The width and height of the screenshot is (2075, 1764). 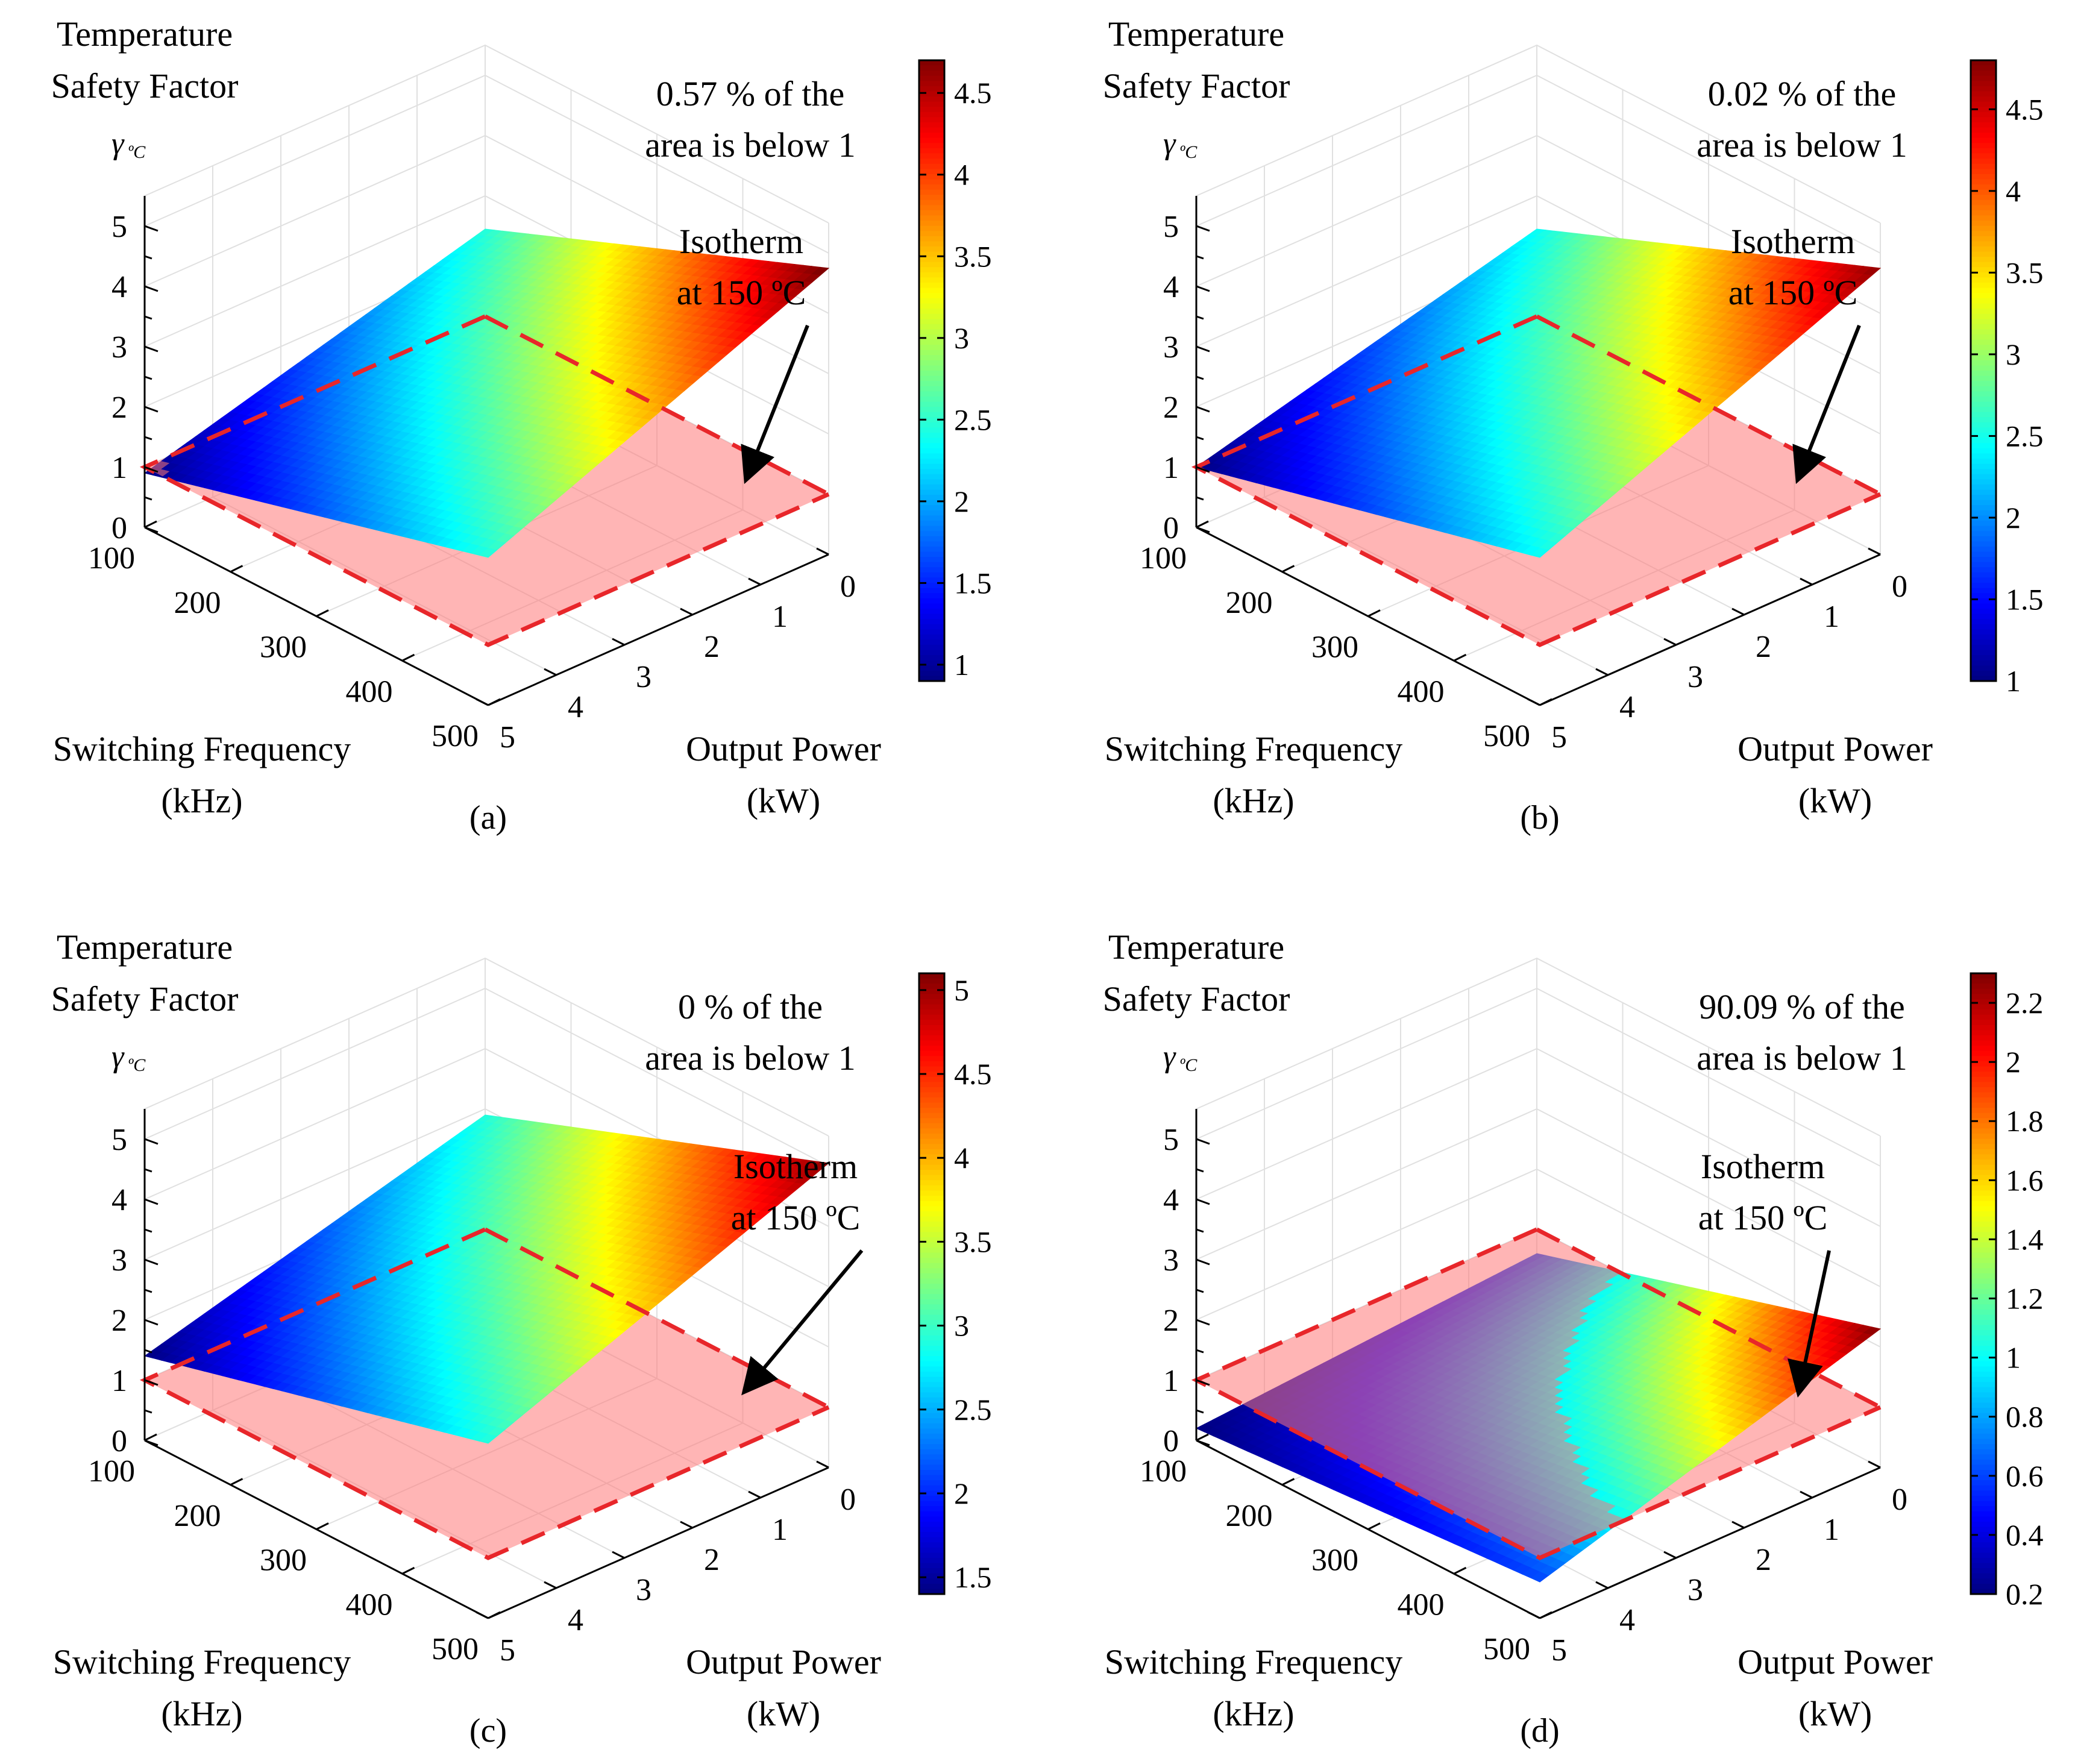 I want to click on colorbar: 1.522.533.544.55, so click(x=955, y=1284).